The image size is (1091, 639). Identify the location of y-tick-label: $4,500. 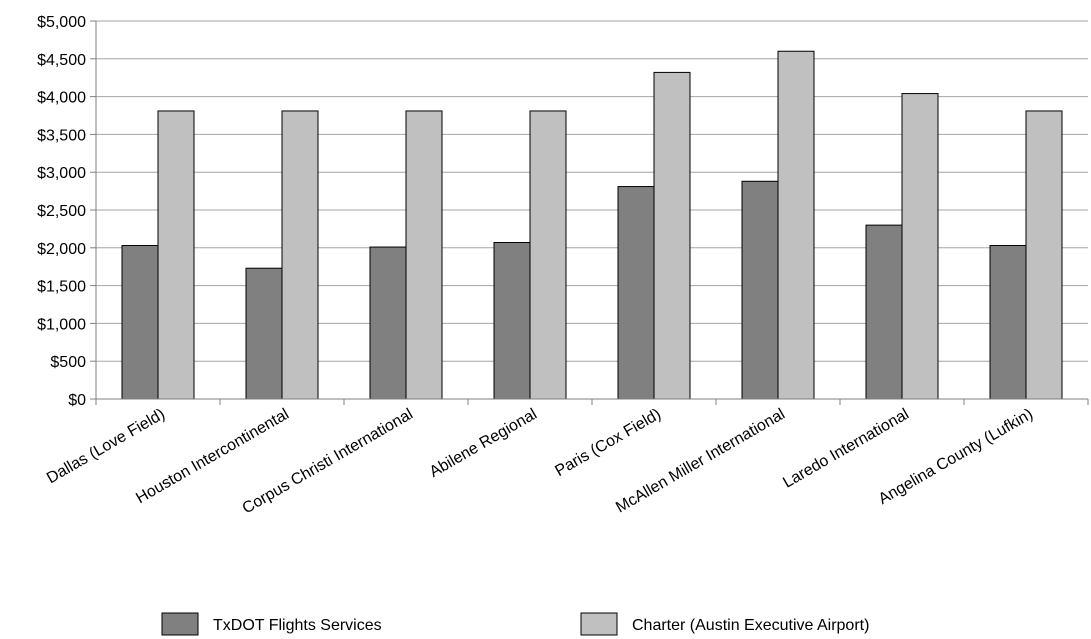
(61, 60).